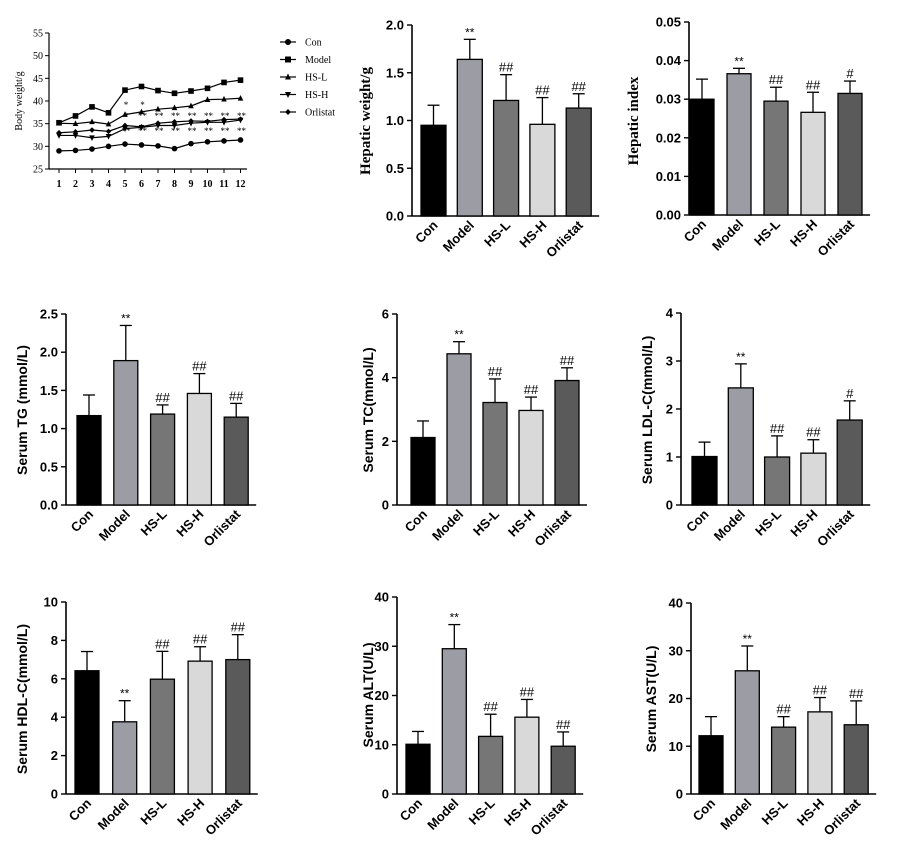 This screenshot has height=864, width=907. What do you see at coordinates (208, 184) in the screenshot?
I see `x-tick-label: 10` at bounding box center [208, 184].